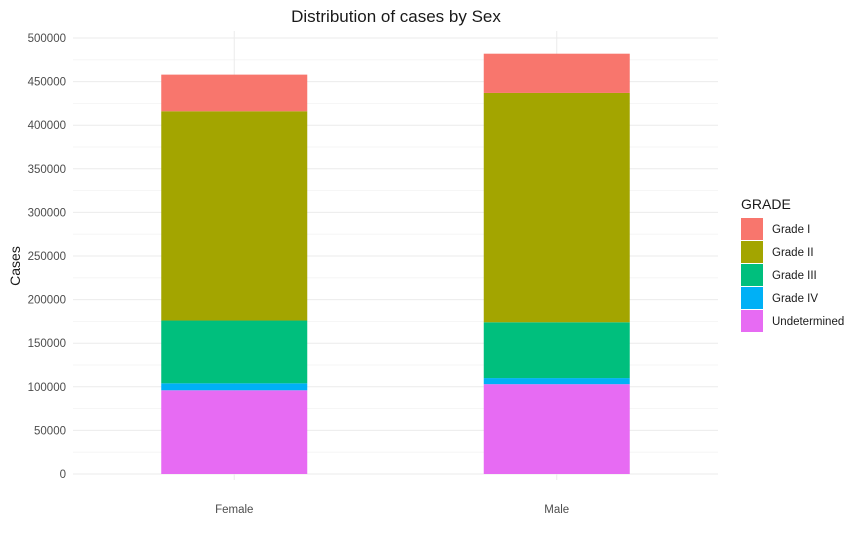 The height and width of the screenshot is (540, 866). I want to click on legend-label: Undetermined, so click(808, 322).